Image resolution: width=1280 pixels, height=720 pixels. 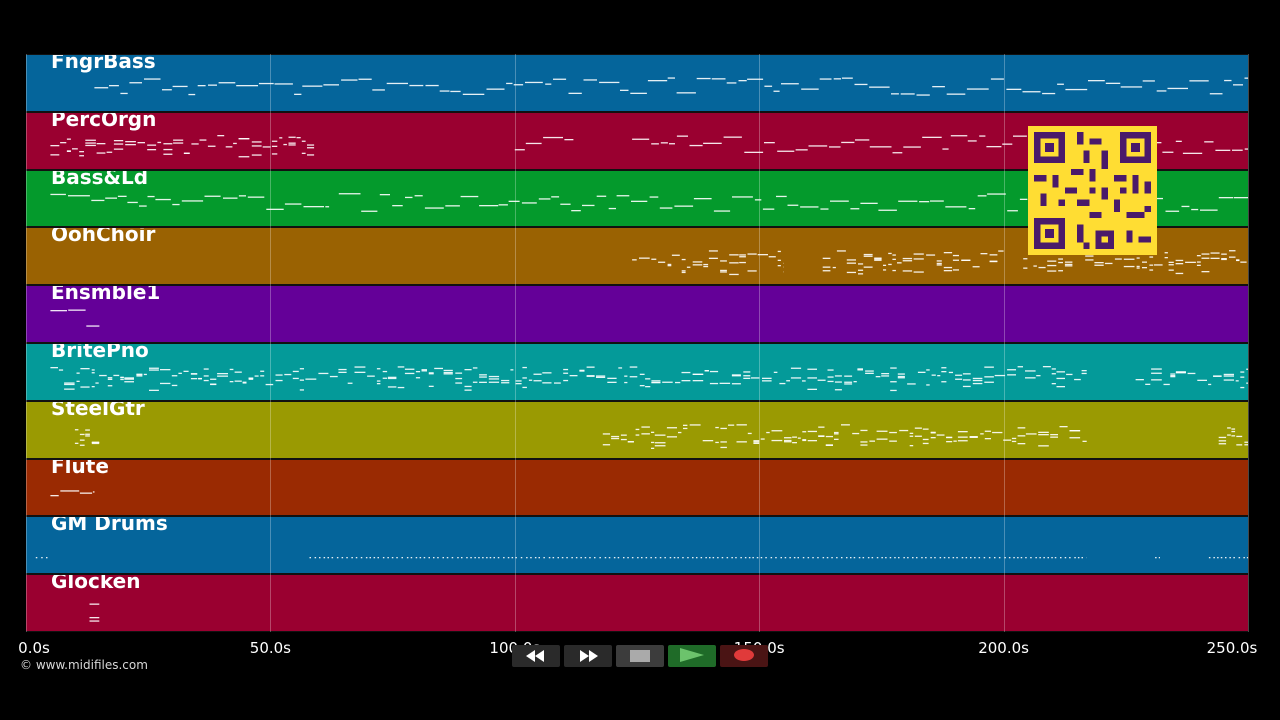 I want to click on track-lane: OohChoir, so click(x=637, y=256).